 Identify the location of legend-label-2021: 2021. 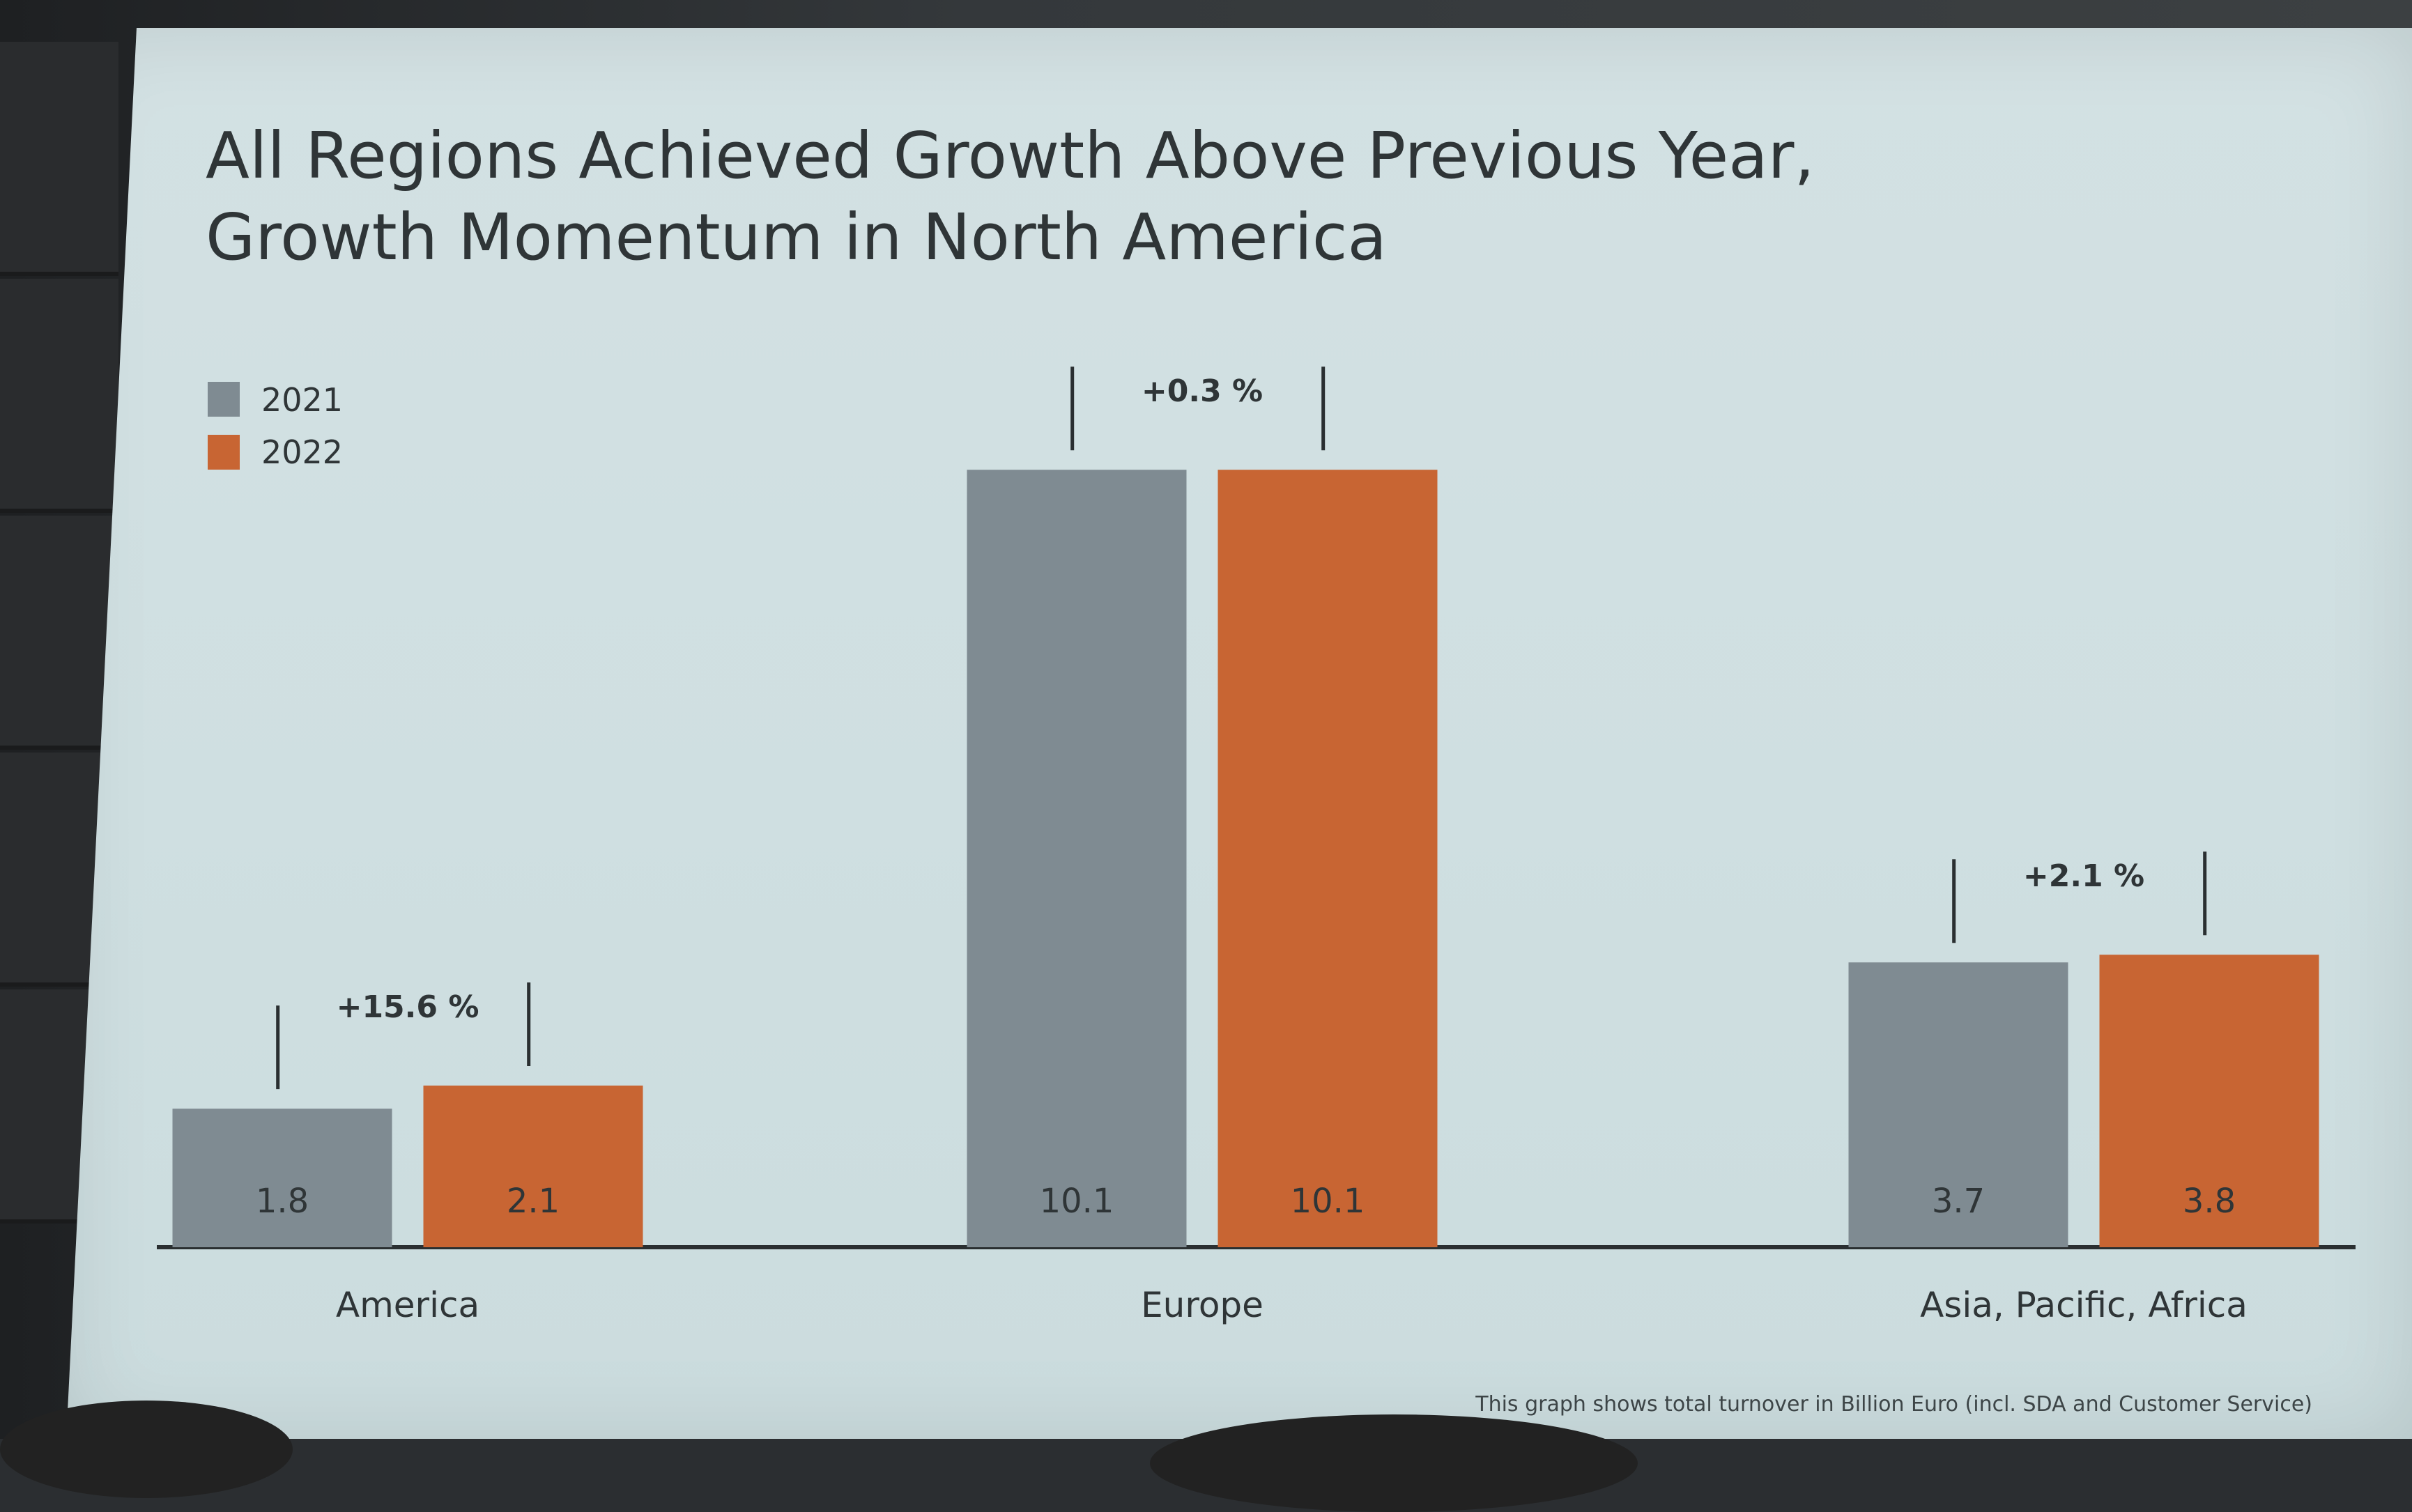
(302, 400).